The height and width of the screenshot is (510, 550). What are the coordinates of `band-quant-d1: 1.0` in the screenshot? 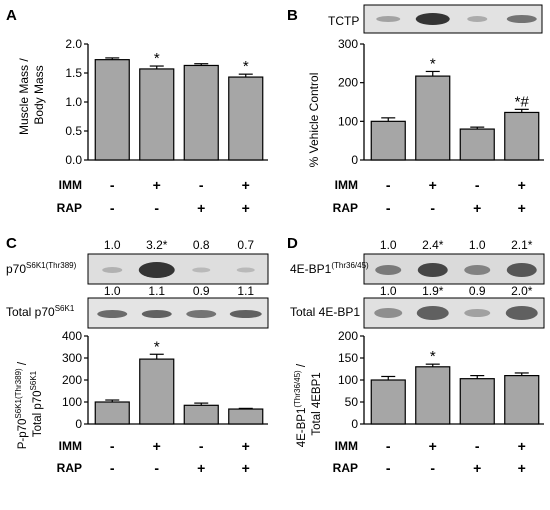 It's located at (477, 245).